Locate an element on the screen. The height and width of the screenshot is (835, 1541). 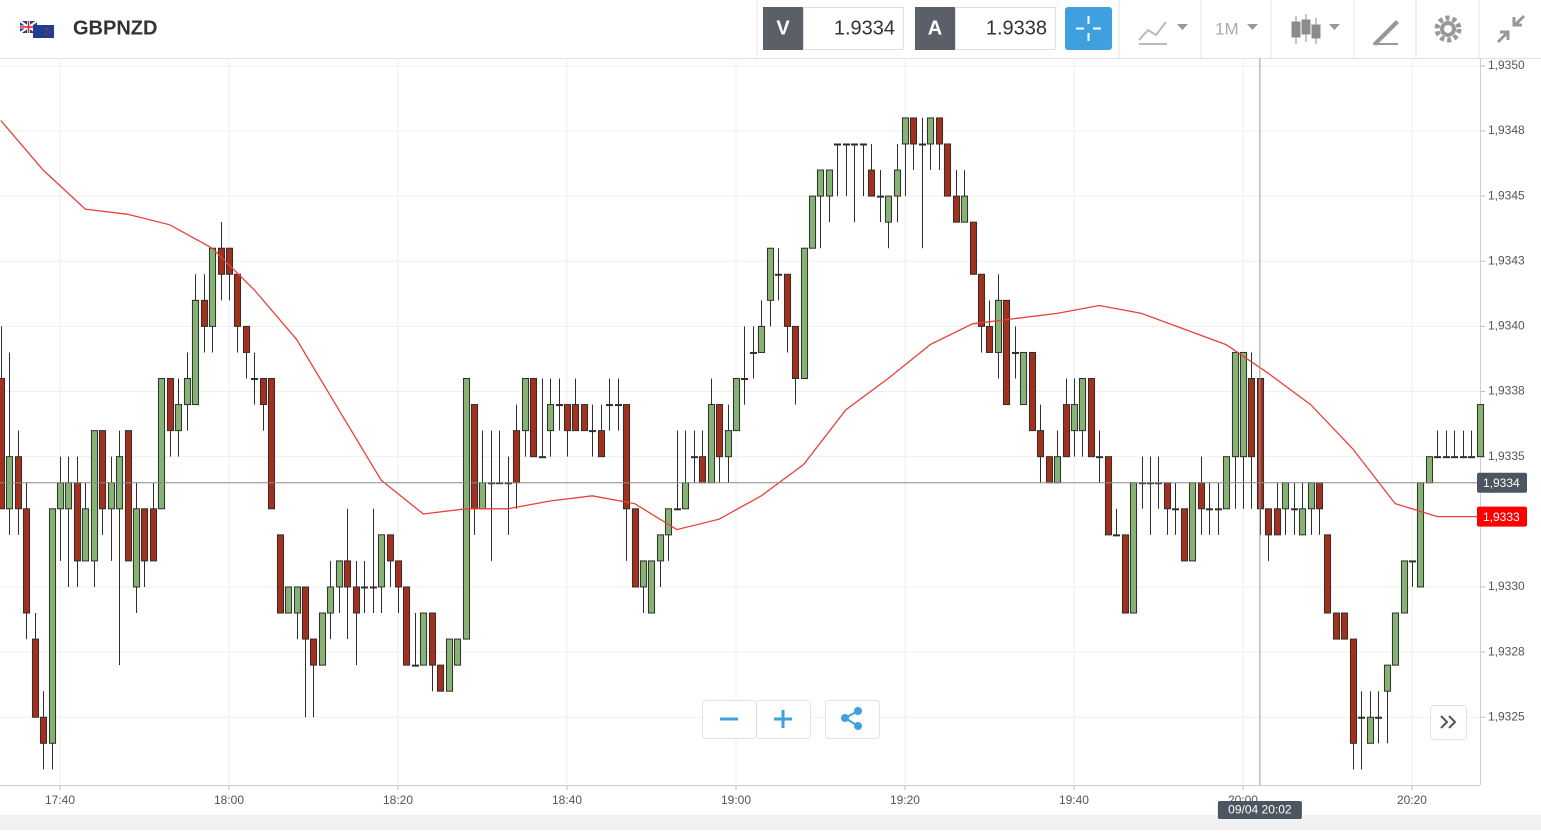
bid-price: 1.9334 is located at coordinates (864, 28).